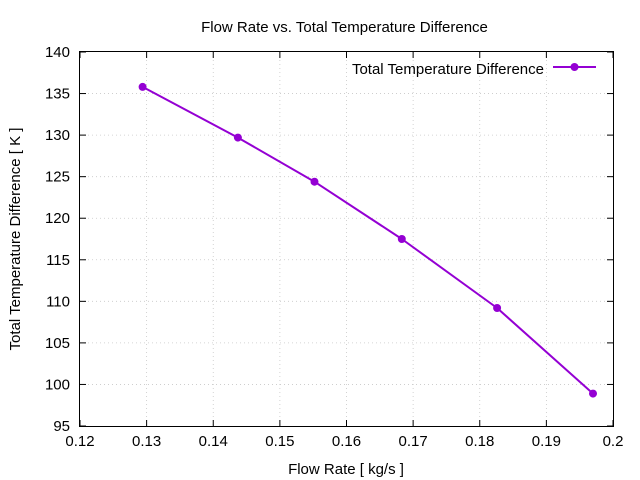 Image resolution: width=640 pixels, height=480 pixels. I want to click on y-tick-label: 135, so click(57, 94).